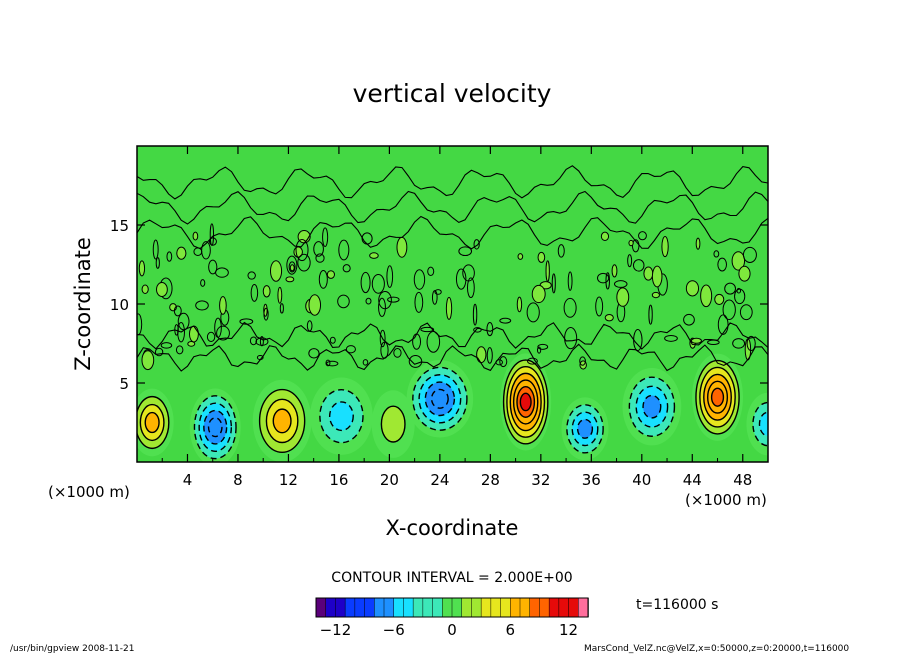 The height and width of the screenshot is (654, 904). I want to click on colorbar-tick-label-4: 12, so click(568, 630).